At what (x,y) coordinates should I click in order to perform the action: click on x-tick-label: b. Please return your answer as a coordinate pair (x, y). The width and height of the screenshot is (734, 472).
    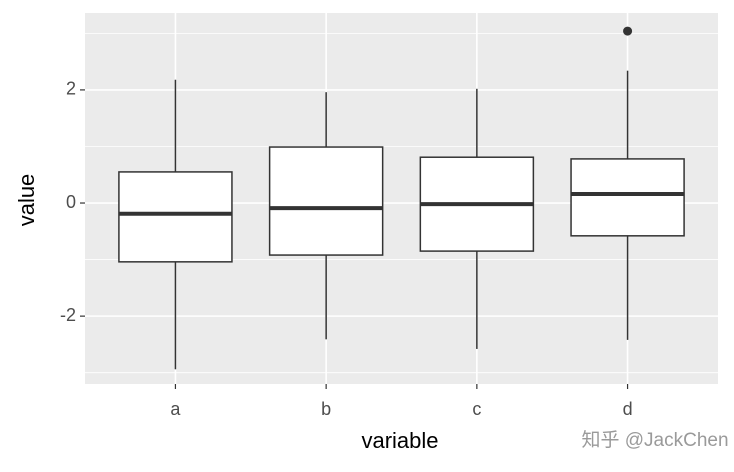
    Looking at the image, I should click on (326, 409).